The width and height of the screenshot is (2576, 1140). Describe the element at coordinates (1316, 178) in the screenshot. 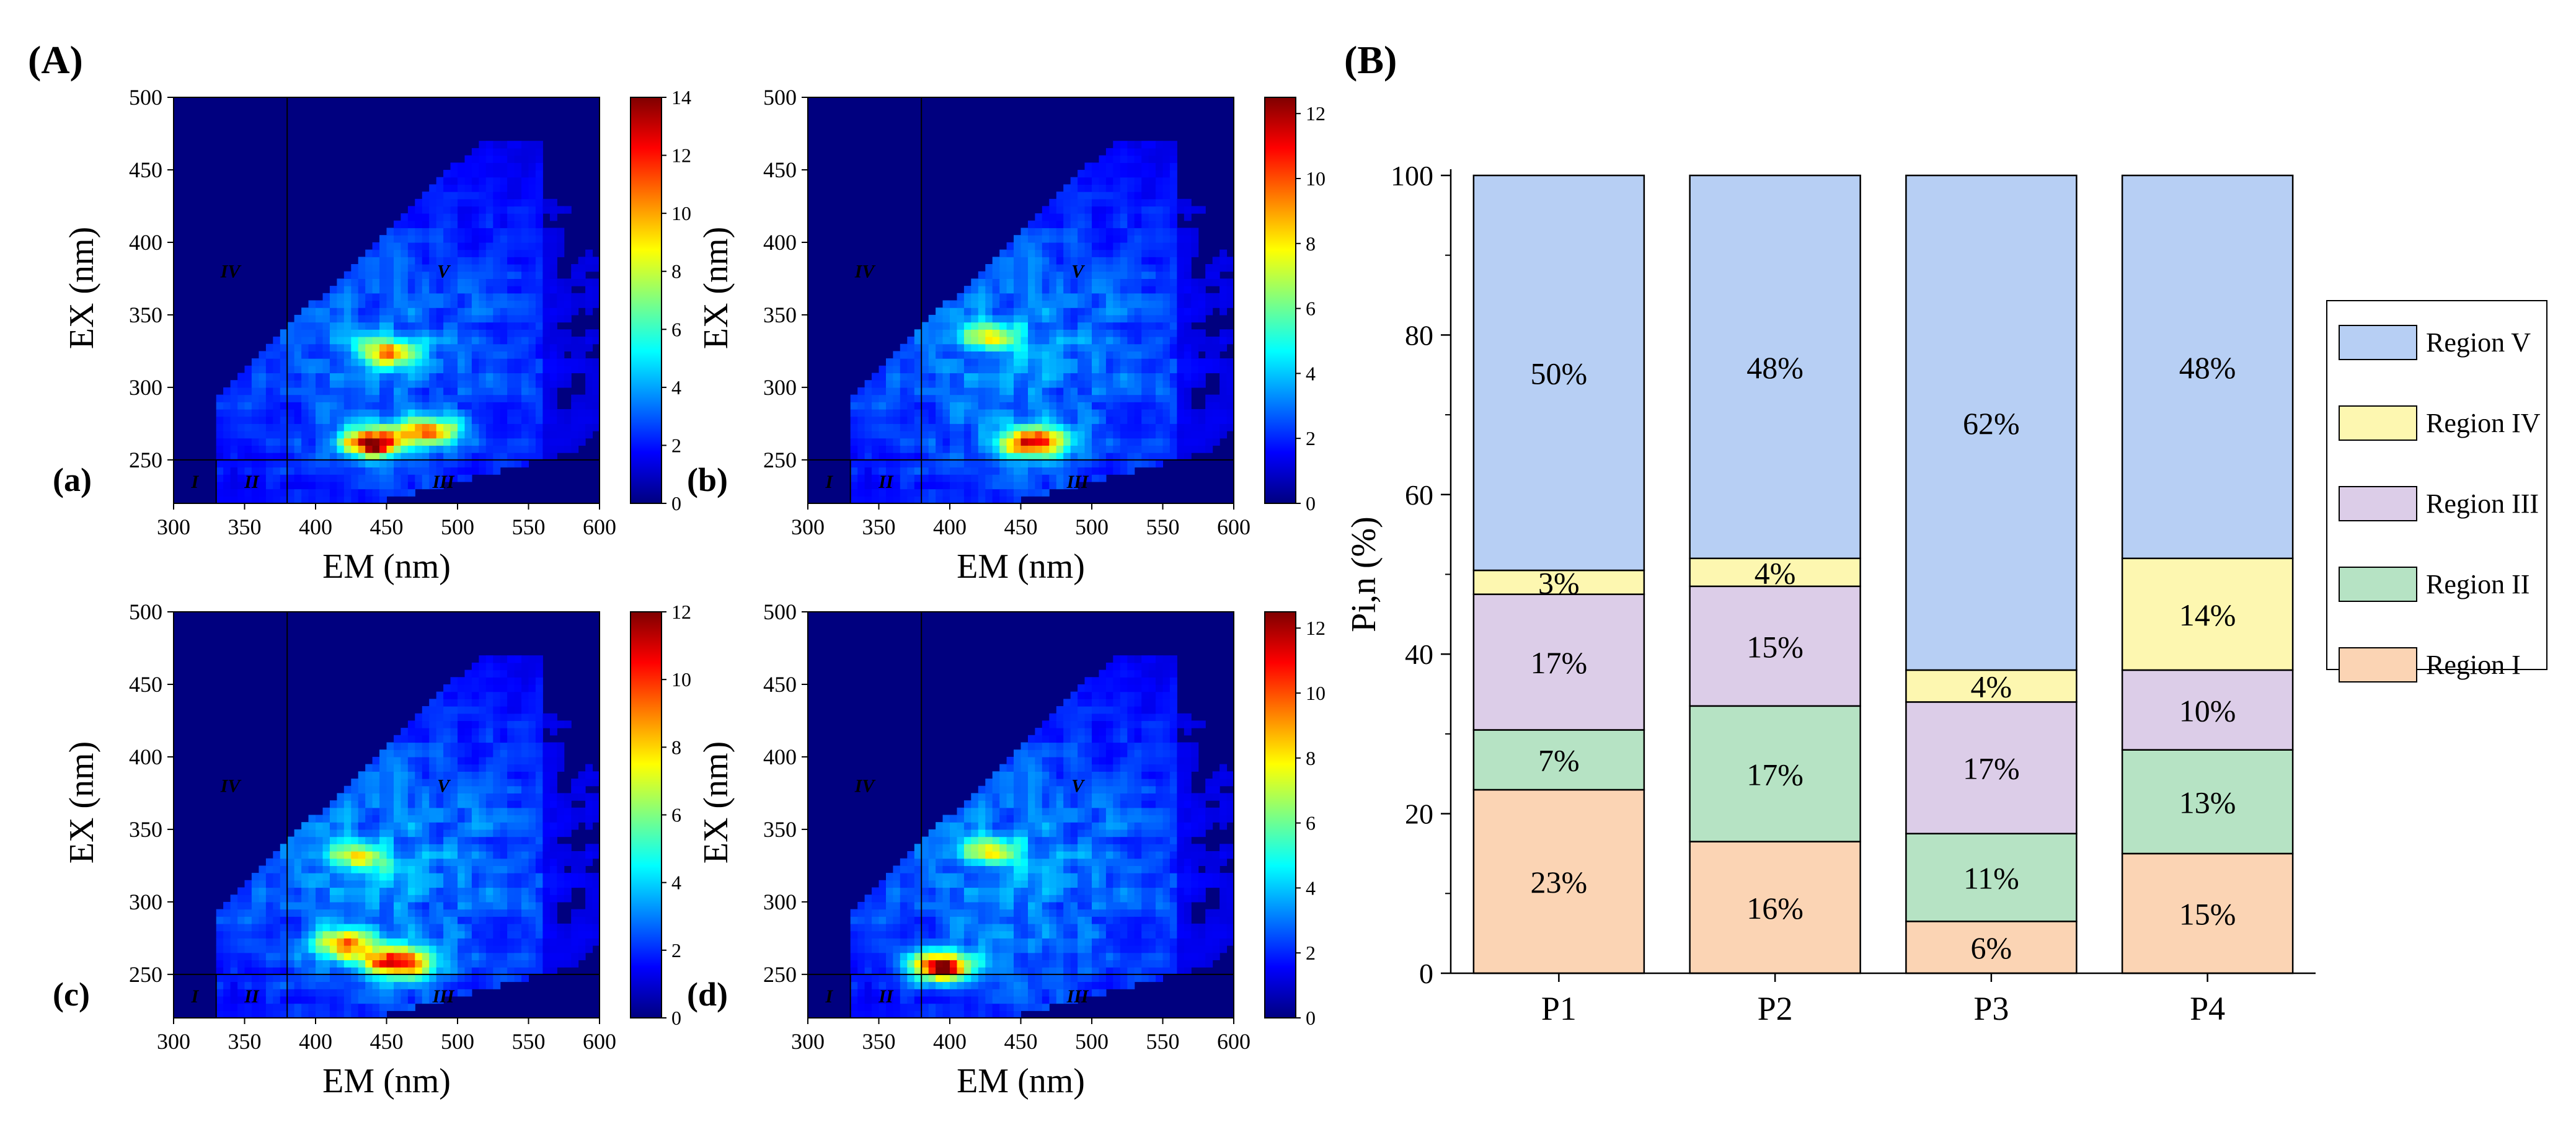

I see `colorbar-tick-label: 10` at that location.